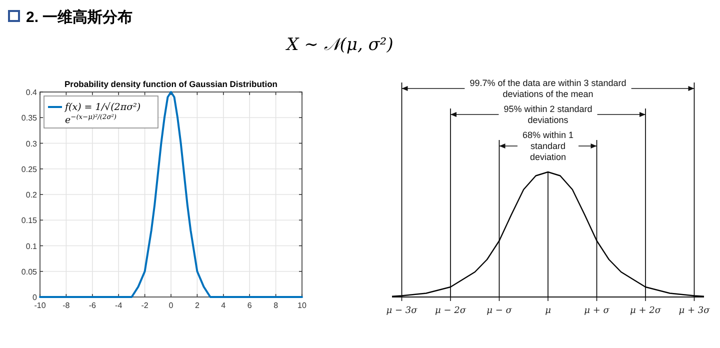 Image resolution: width=720 pixels, height=348 pixels. Describe the element at coordinates (548, 146) in the screenshot. I see `text: 68% within 1 standard deviation` at that location.